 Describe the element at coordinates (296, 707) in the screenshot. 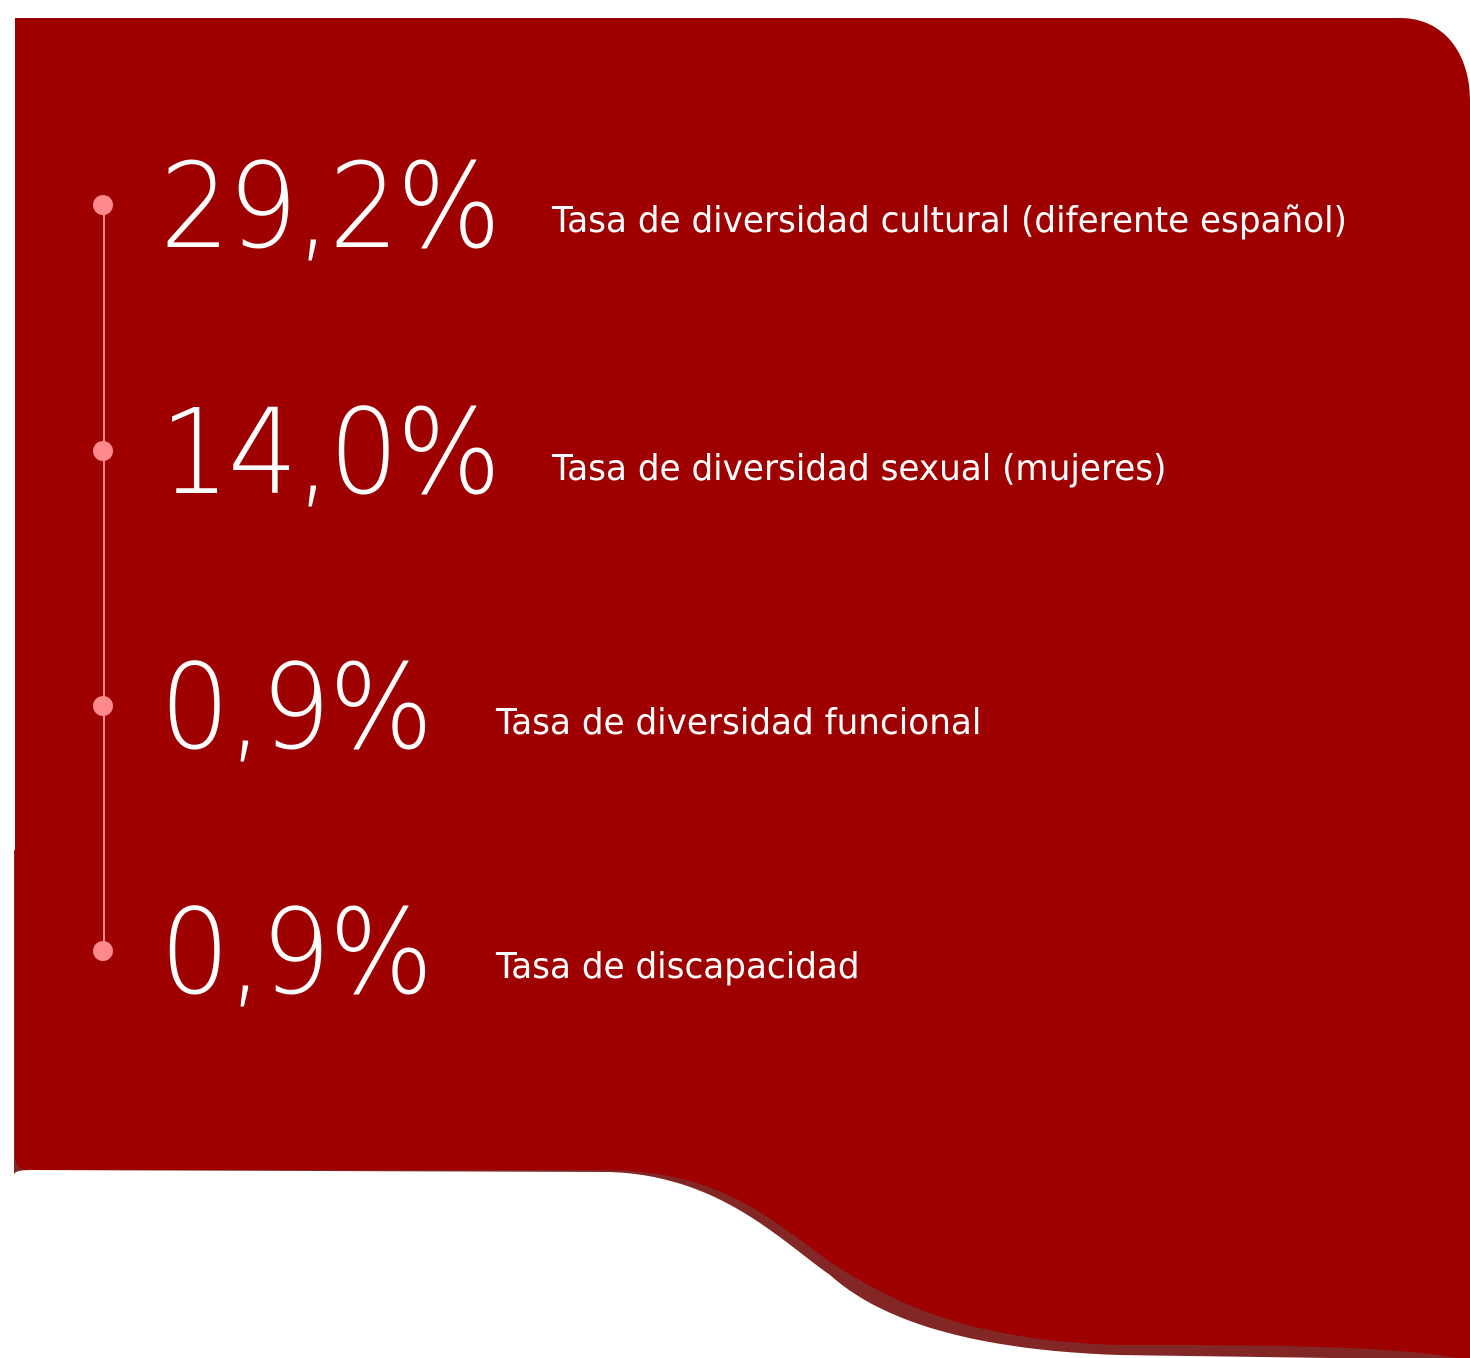

I see `stat-value-funcional: 0,9%` at that location.